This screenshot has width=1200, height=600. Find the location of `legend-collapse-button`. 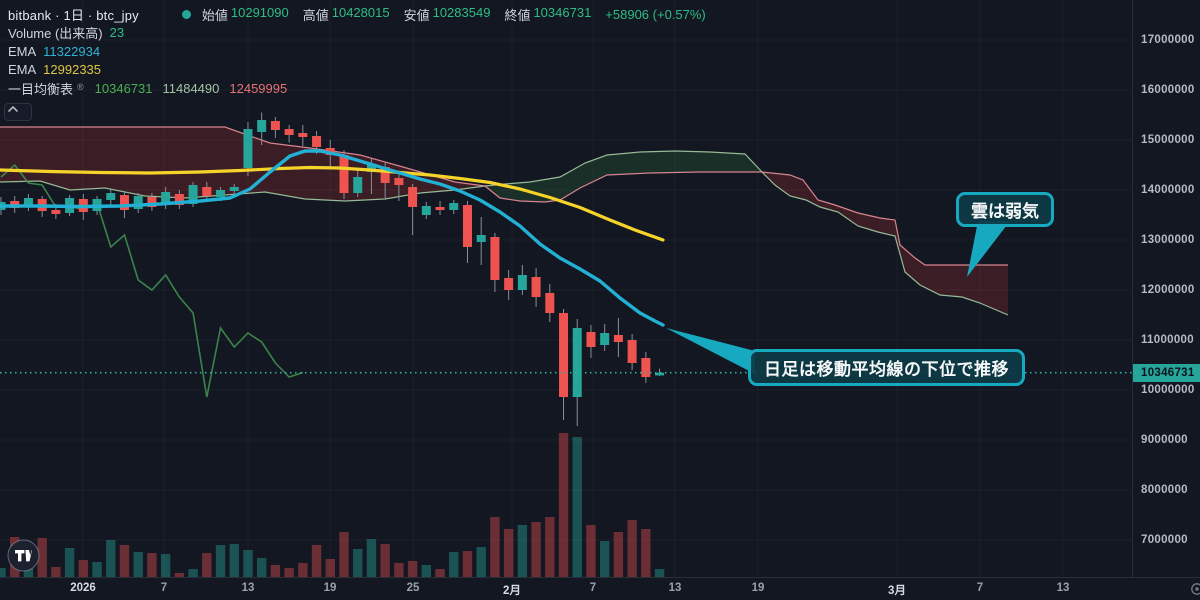

legend-collapse-button is located at coordinates (18, 112).